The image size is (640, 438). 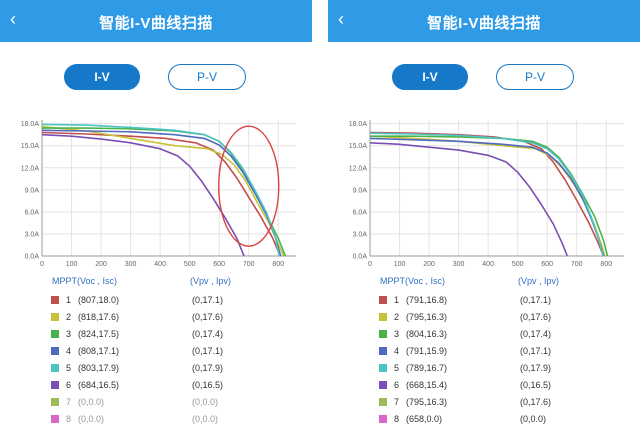 I want to click on legend-index: 2, so click(x=69, y=317).